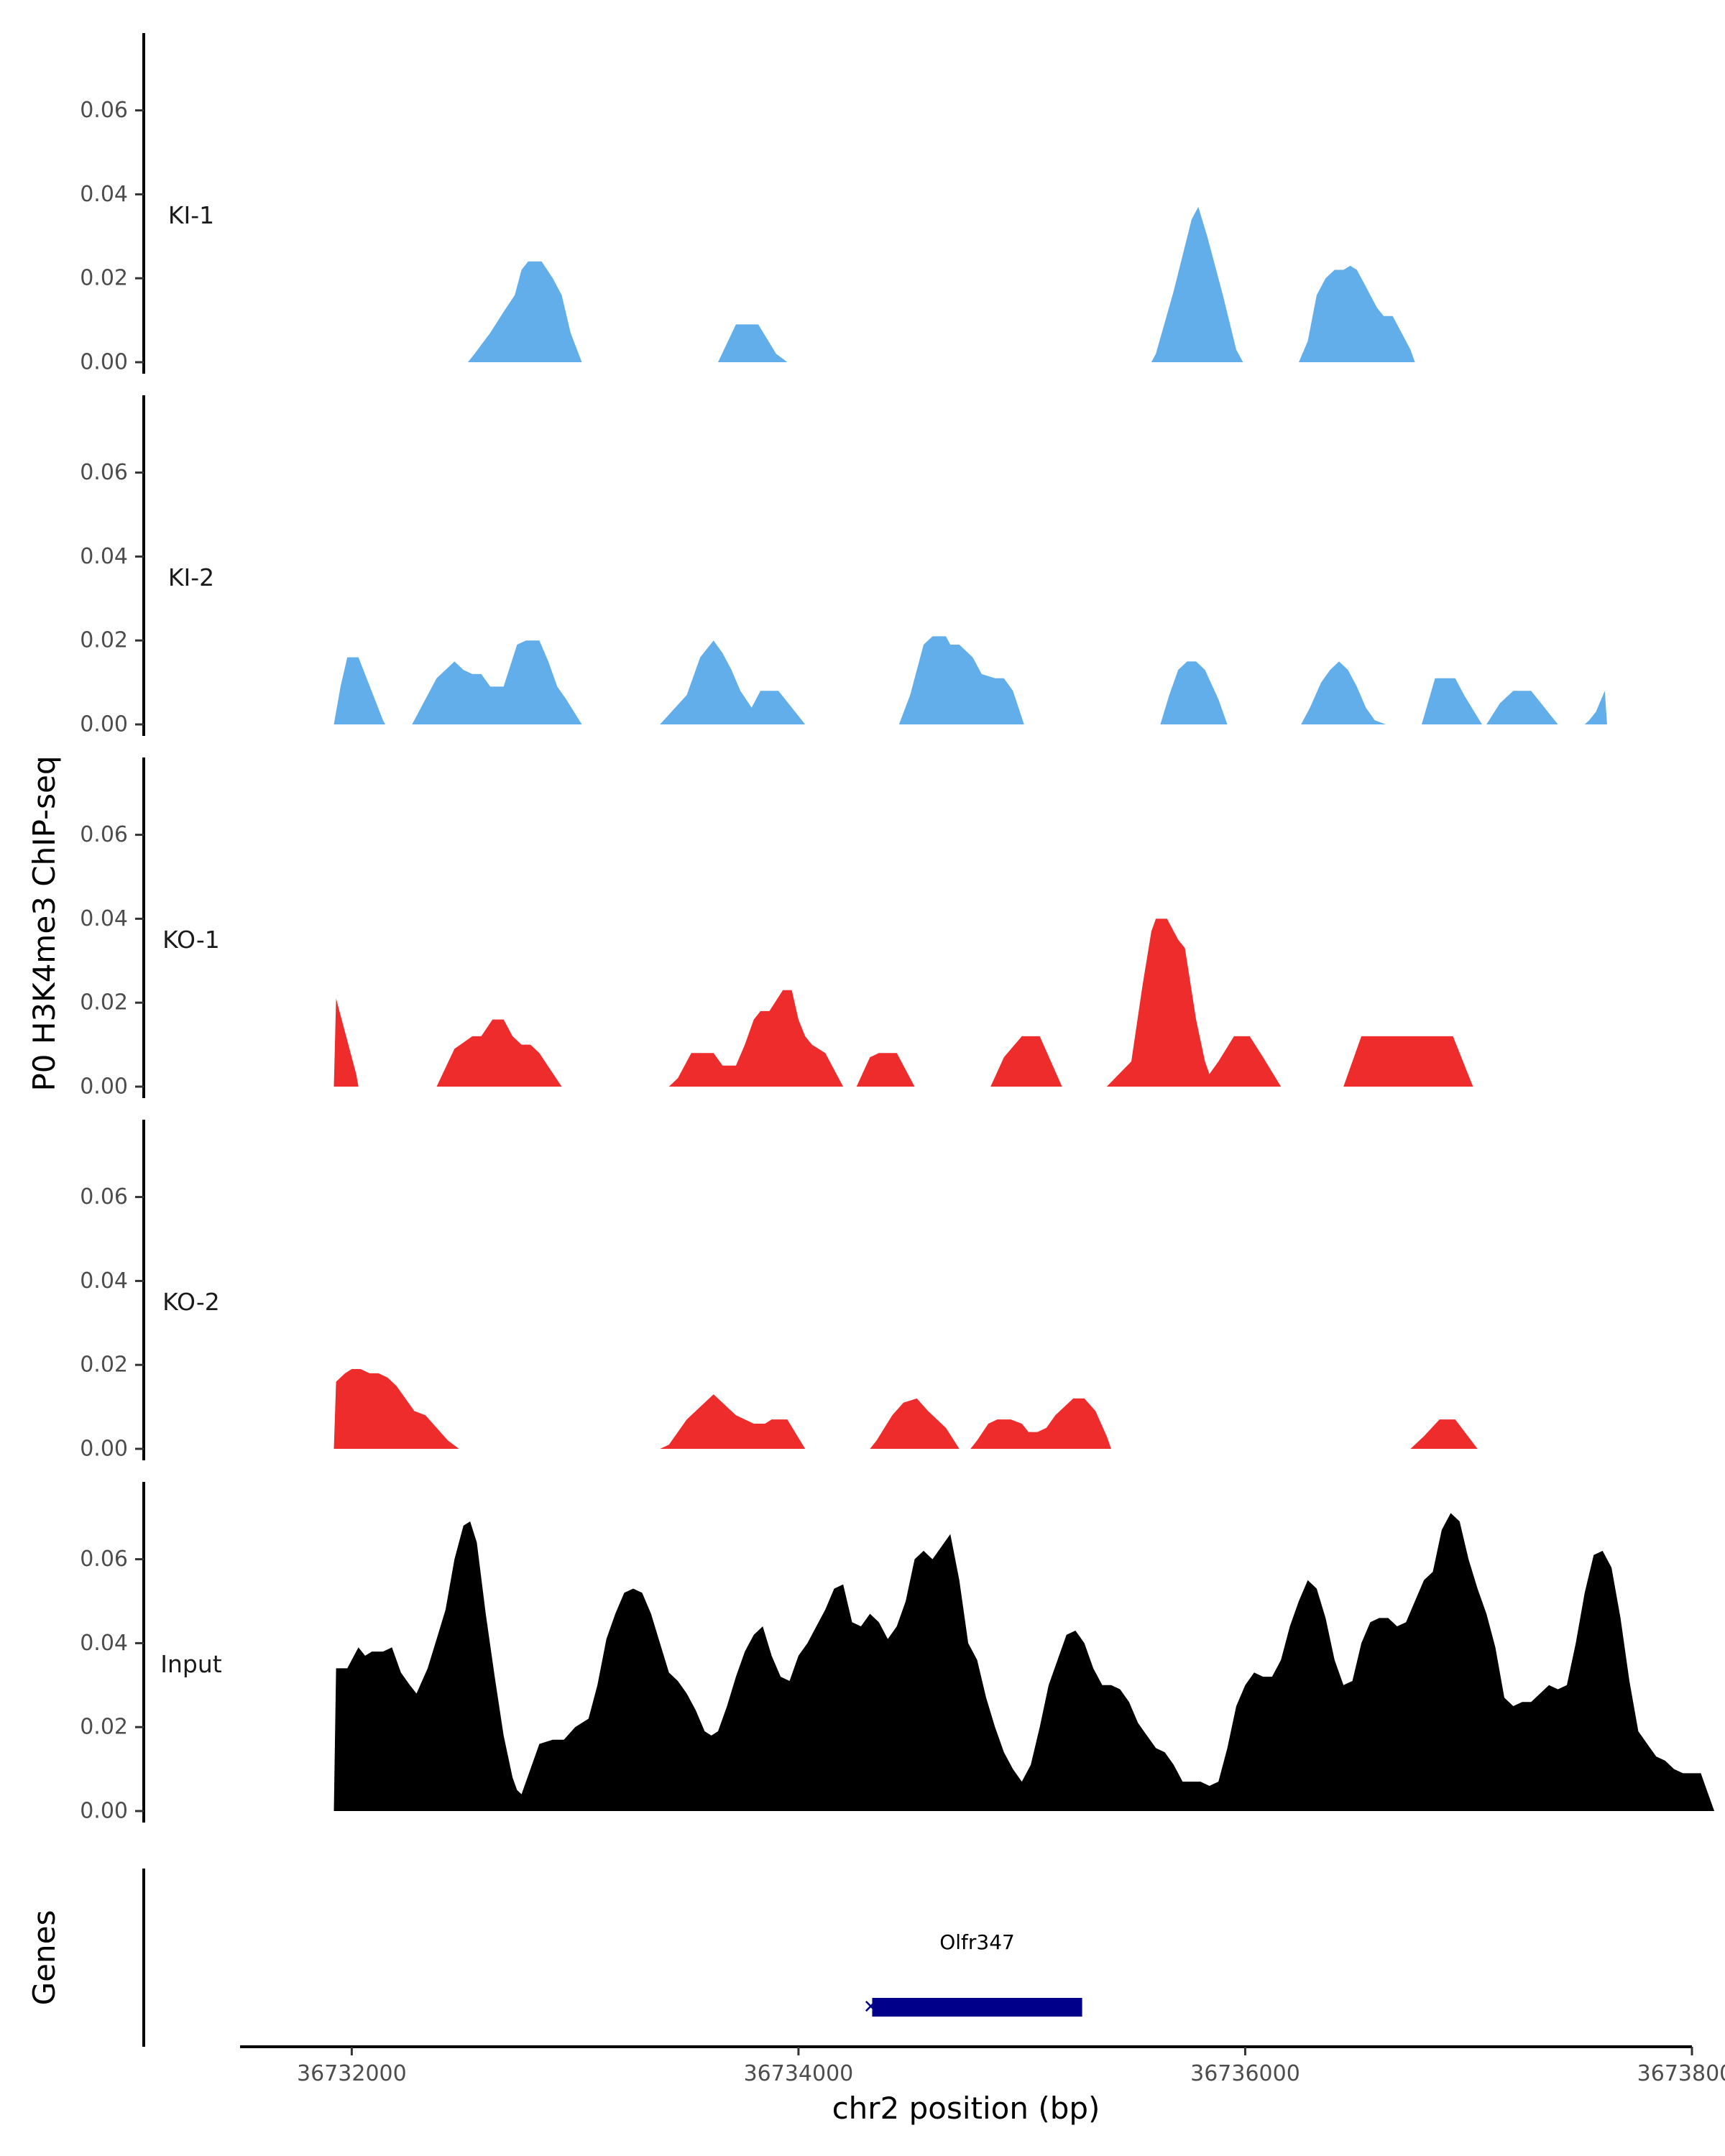 Image resolution: width=1725 pixels, height=2156 pixels. What do you see at coordinates (191, 1302) in the screenshot?
I see `track-label: KO-2` at bounding box center [191, 1302].